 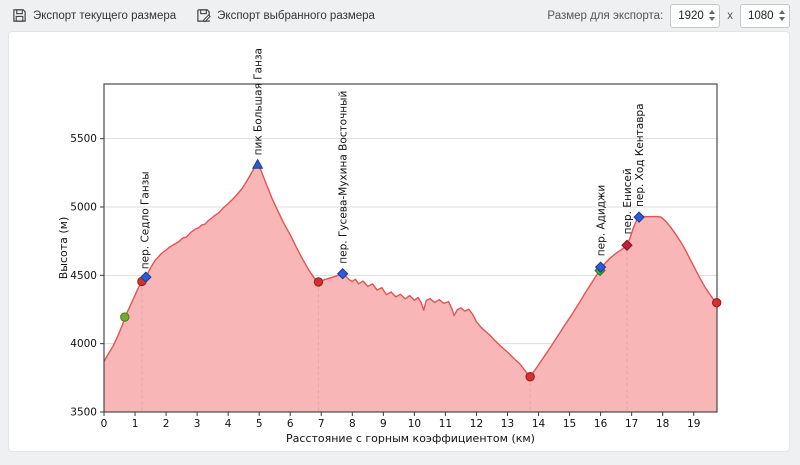 I want to click on x-tick-label: 9, so click(x=383, y=424).